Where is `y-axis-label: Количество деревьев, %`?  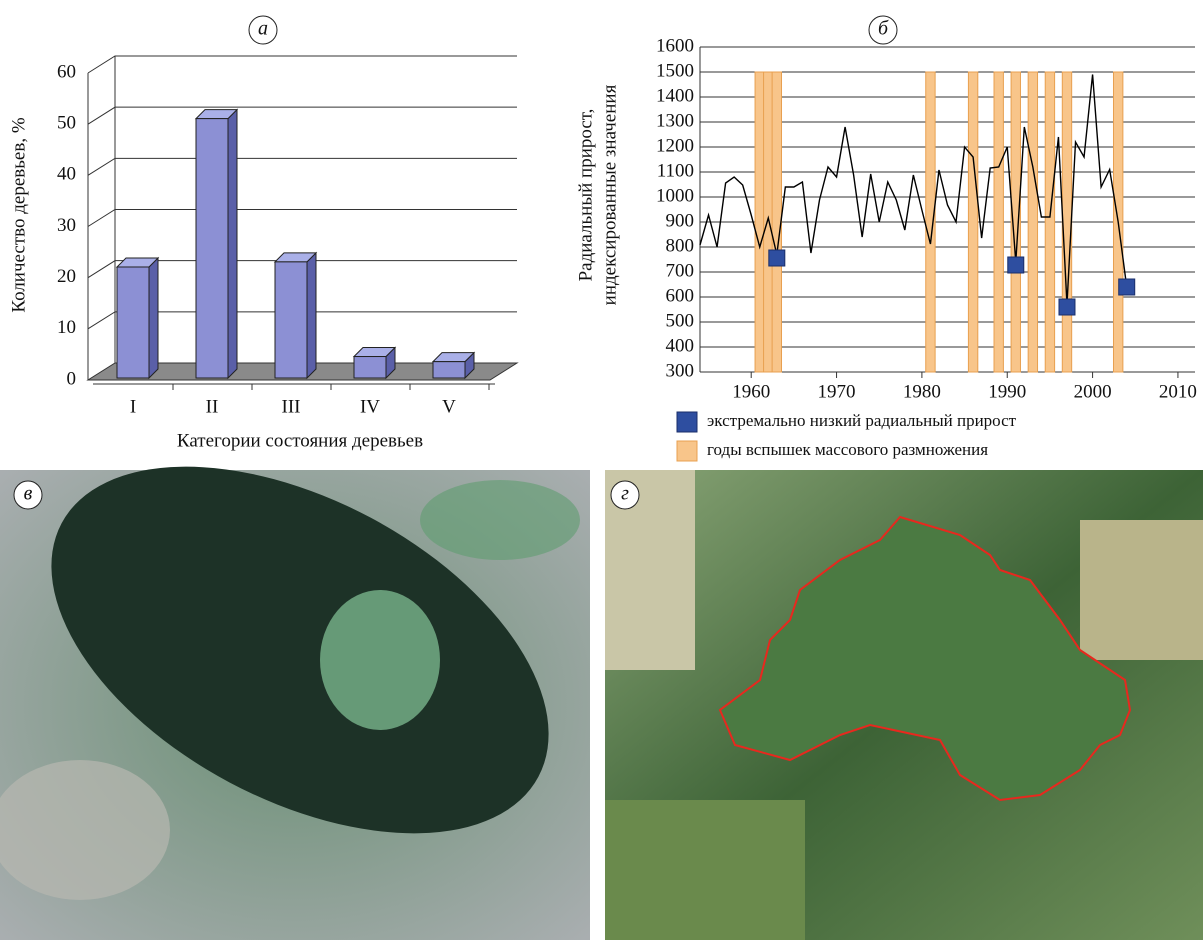 y-axis-label: Количество деревьев, % is located at coordinates (18, 214).